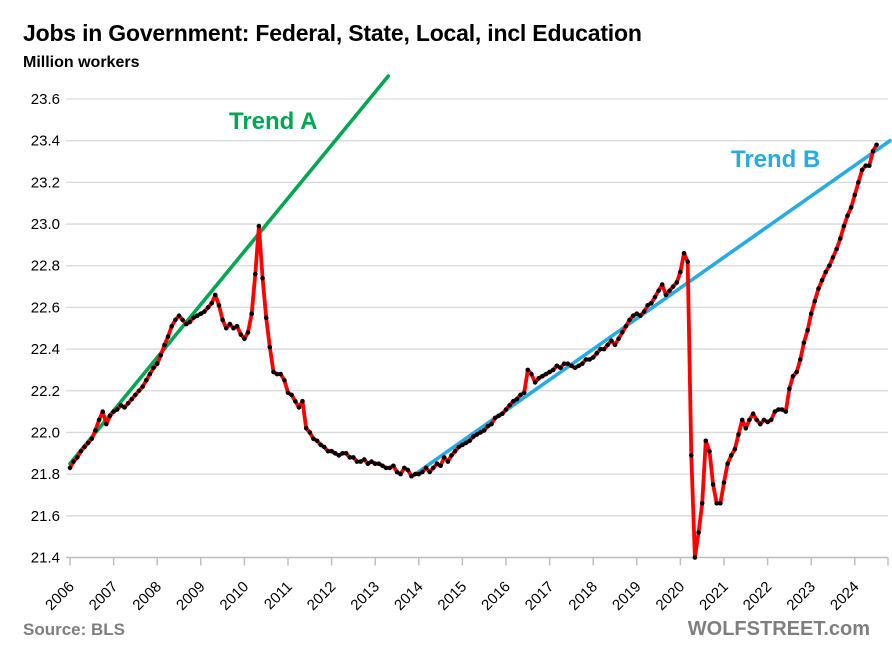  What do you see at coordinates (45, 391) in the screenshot?
I see `y-tick-label: 22.2` at bounding box center [45, 391].